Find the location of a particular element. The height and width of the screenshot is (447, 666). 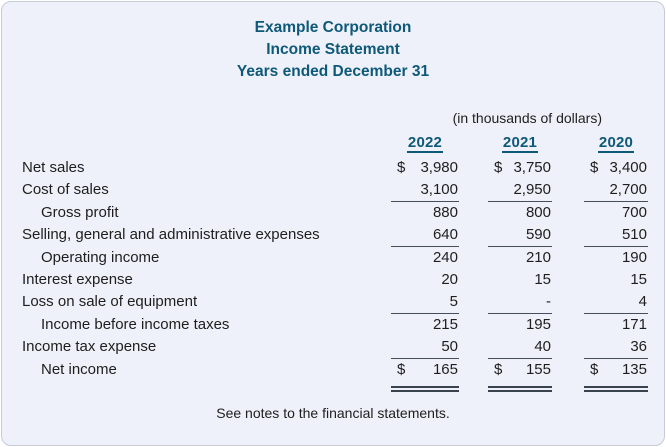

amount: 155 is located at coordinates (538, 369).